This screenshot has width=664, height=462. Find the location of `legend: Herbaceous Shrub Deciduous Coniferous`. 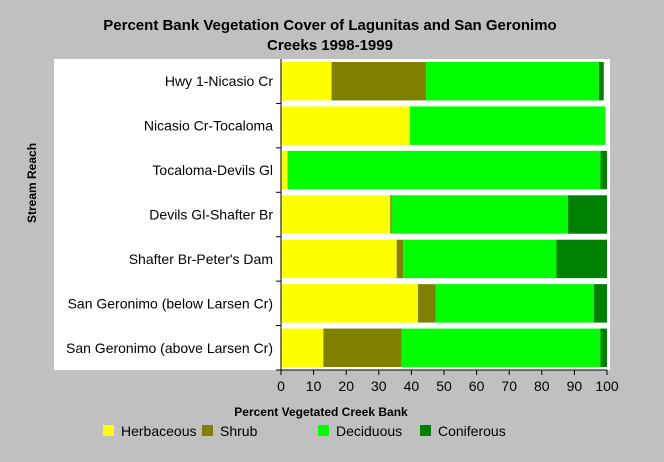

legend: Herbaceous Shrub Deciduous Coniferous is located at coordinates (304, 431).